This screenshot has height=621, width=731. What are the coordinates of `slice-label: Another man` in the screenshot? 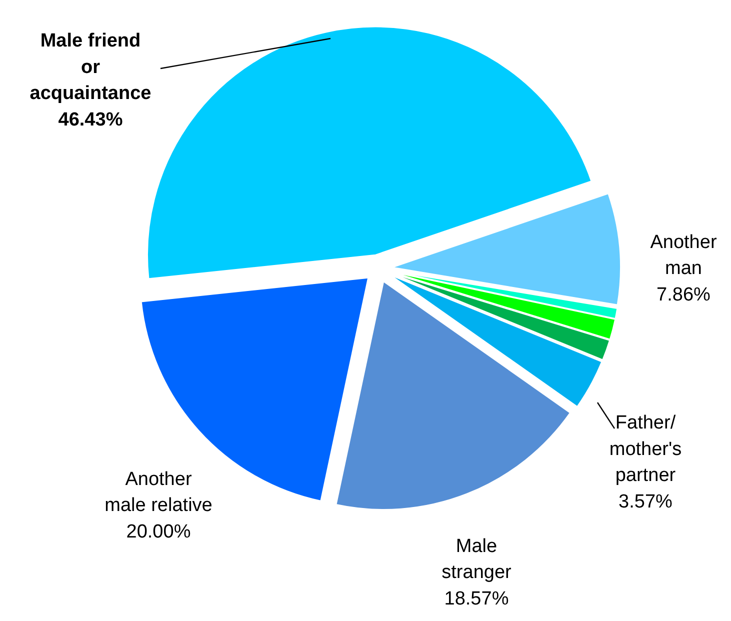 It's located at (684, 255).